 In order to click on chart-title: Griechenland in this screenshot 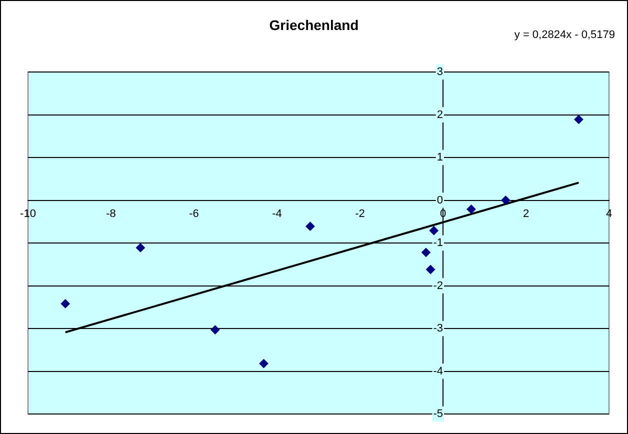, I will do `click(314, 25)`.